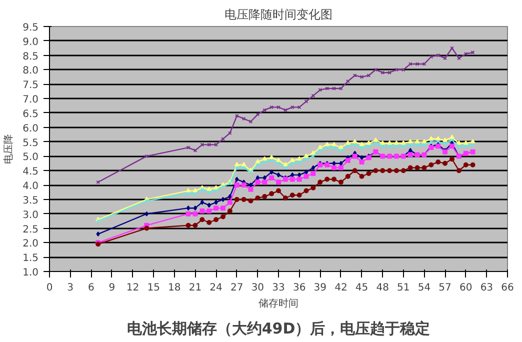 The height and width of the screenshot is (342, 522). I want to click on y-tick-label: 7.0, so click(30, 100).